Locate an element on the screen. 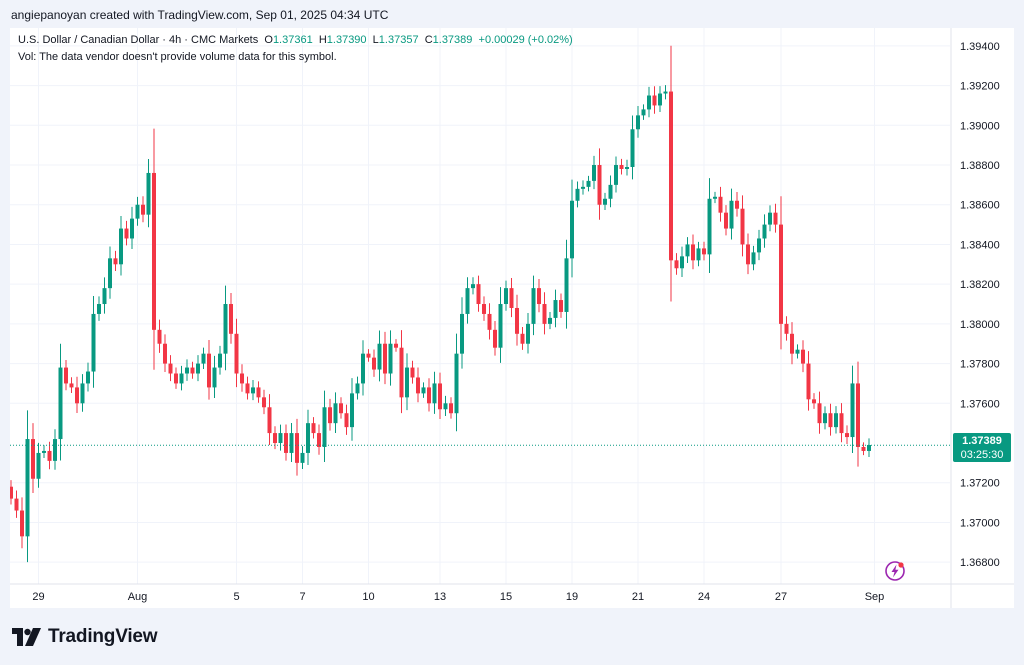 This screenshot has width=1024, height=665. lightning-bolt-icon is located at coordinates (895, 571).